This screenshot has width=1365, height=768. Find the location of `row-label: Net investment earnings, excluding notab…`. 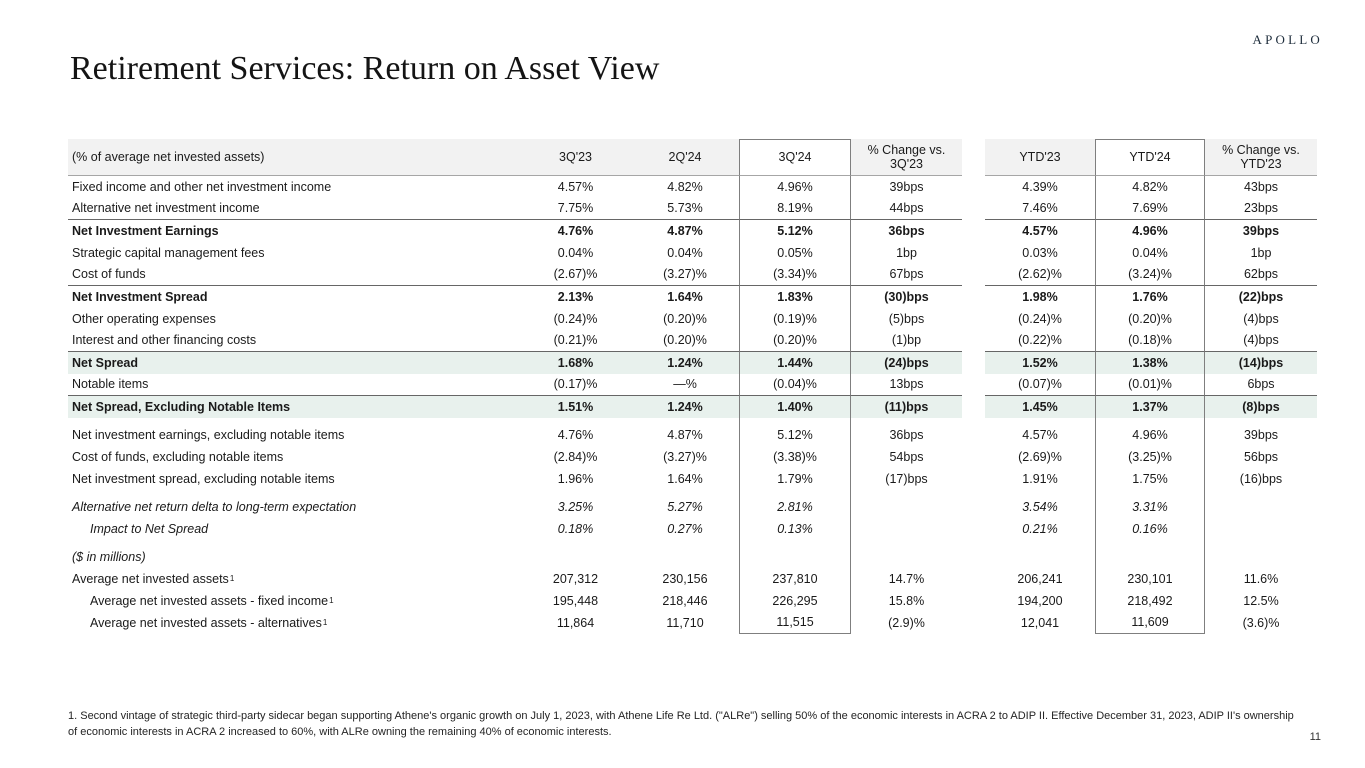

row-label: Net investment earnings, excluding notab… is located at coordinates (208, 434).